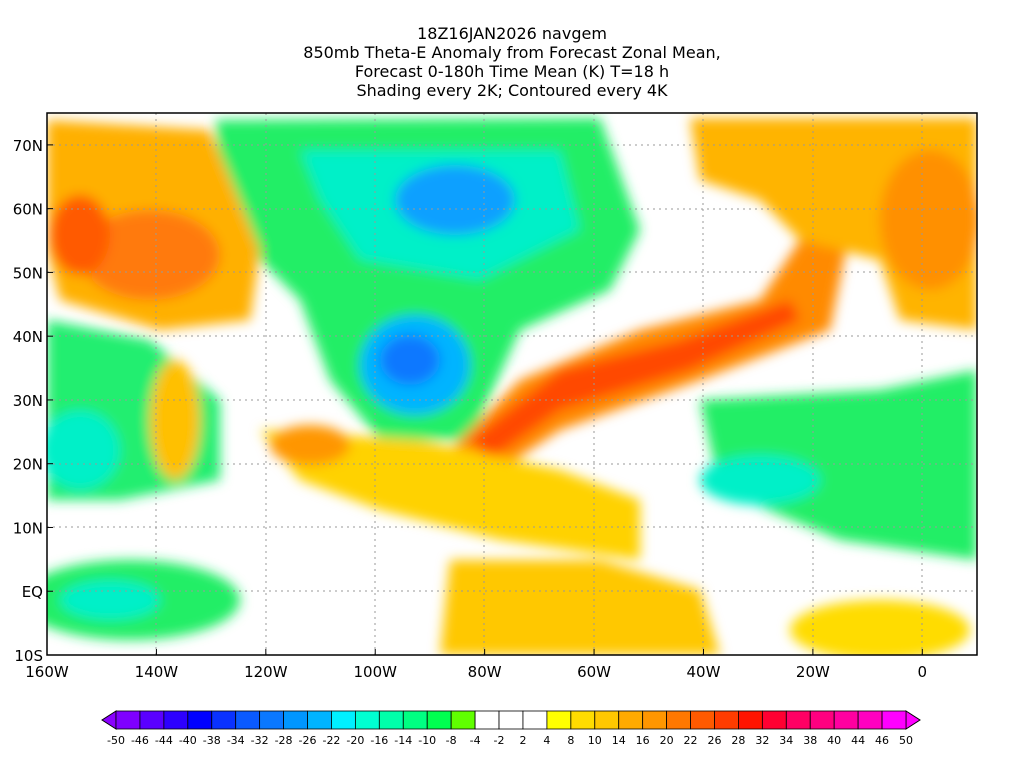 This screenshot has width=1024, height=768. What do you see at coordinates (140, 740) in the screenshot?
I see `colorbar-label: -46` at bounding box center [140, 740].